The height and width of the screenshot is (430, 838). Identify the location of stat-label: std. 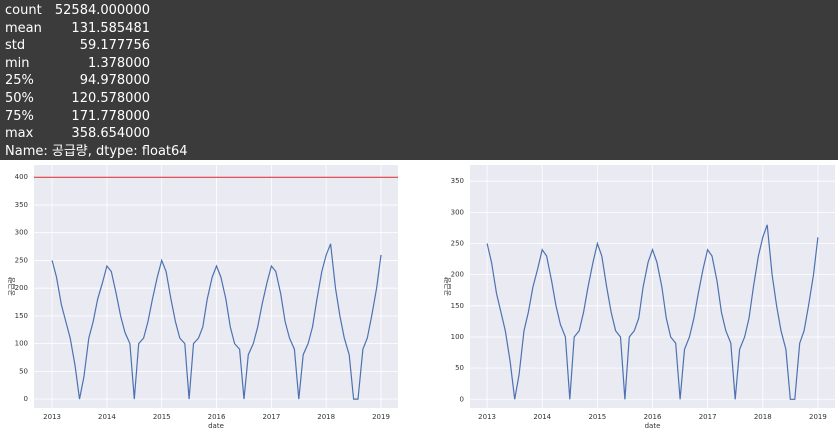
(15, 46).